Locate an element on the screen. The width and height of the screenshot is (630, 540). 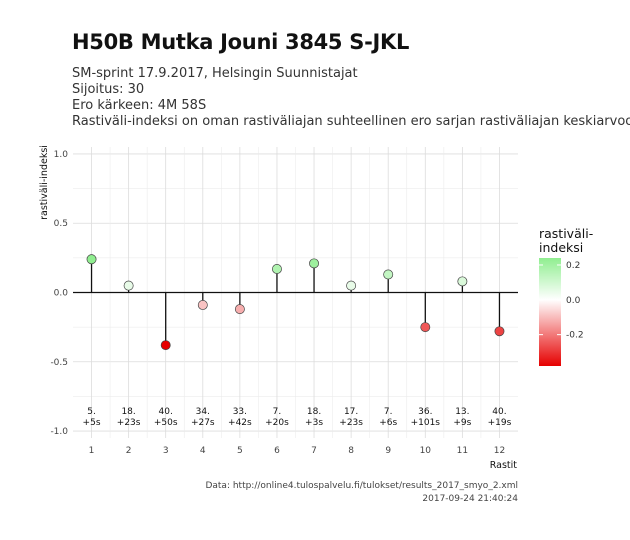
x-tick-label: 7 is located at coordinates (314, 451).